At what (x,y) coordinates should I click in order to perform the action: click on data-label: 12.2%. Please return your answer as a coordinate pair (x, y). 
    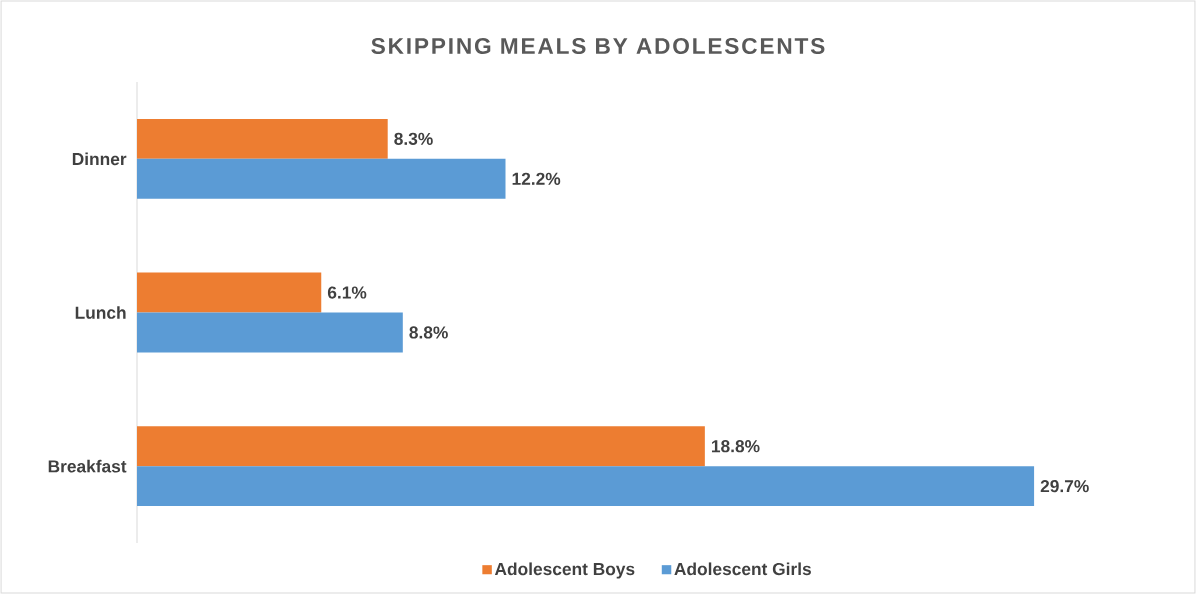
    Looking at the image, I should click on (536, 178).